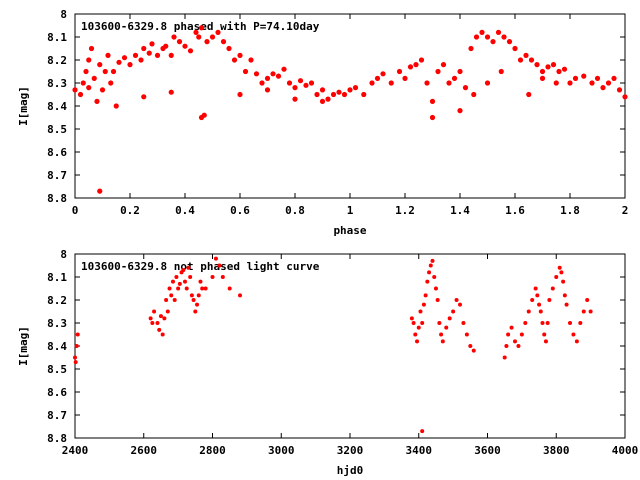 The height and width of the screenshot is (480, 640). Describe the element at coordinates (57, 323) in the screenshot. I see `y-tick-label: 8.3` at that location.